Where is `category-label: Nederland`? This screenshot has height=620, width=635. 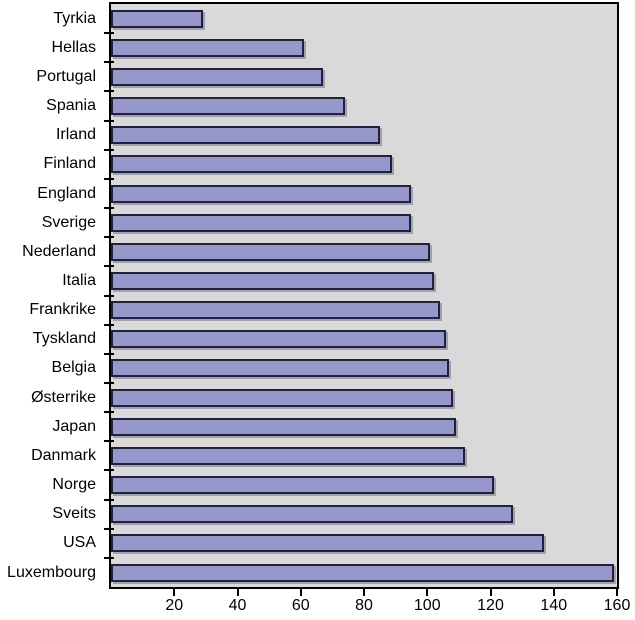
category-label: Nederland is located at coordinates (59, 251).